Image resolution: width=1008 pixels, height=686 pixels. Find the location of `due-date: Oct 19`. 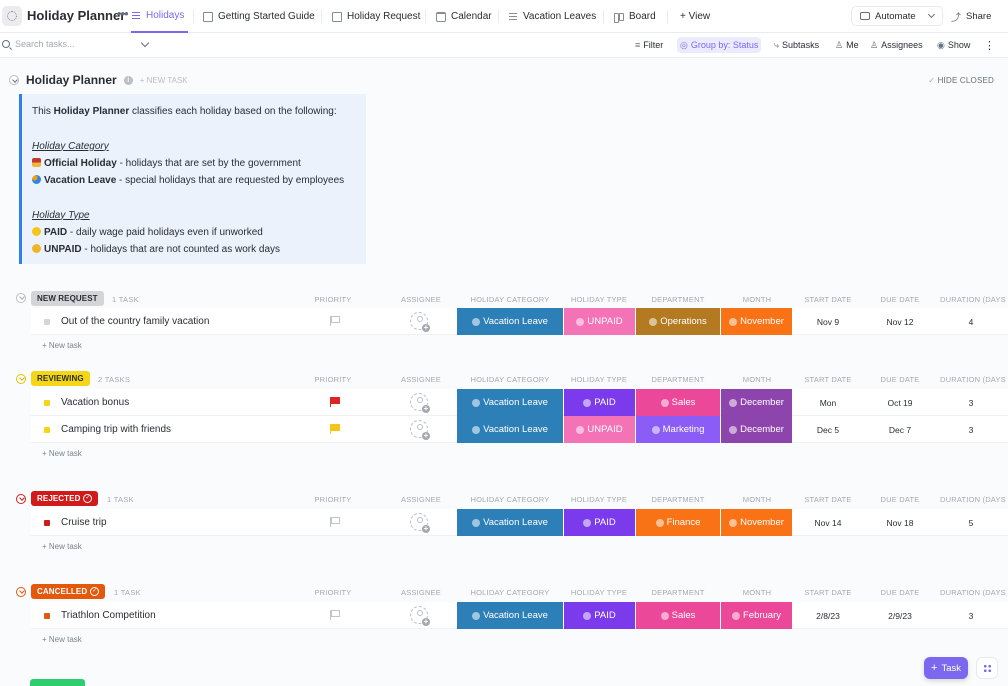

due-date: Oct 19 is located at coordinates (900, 403).